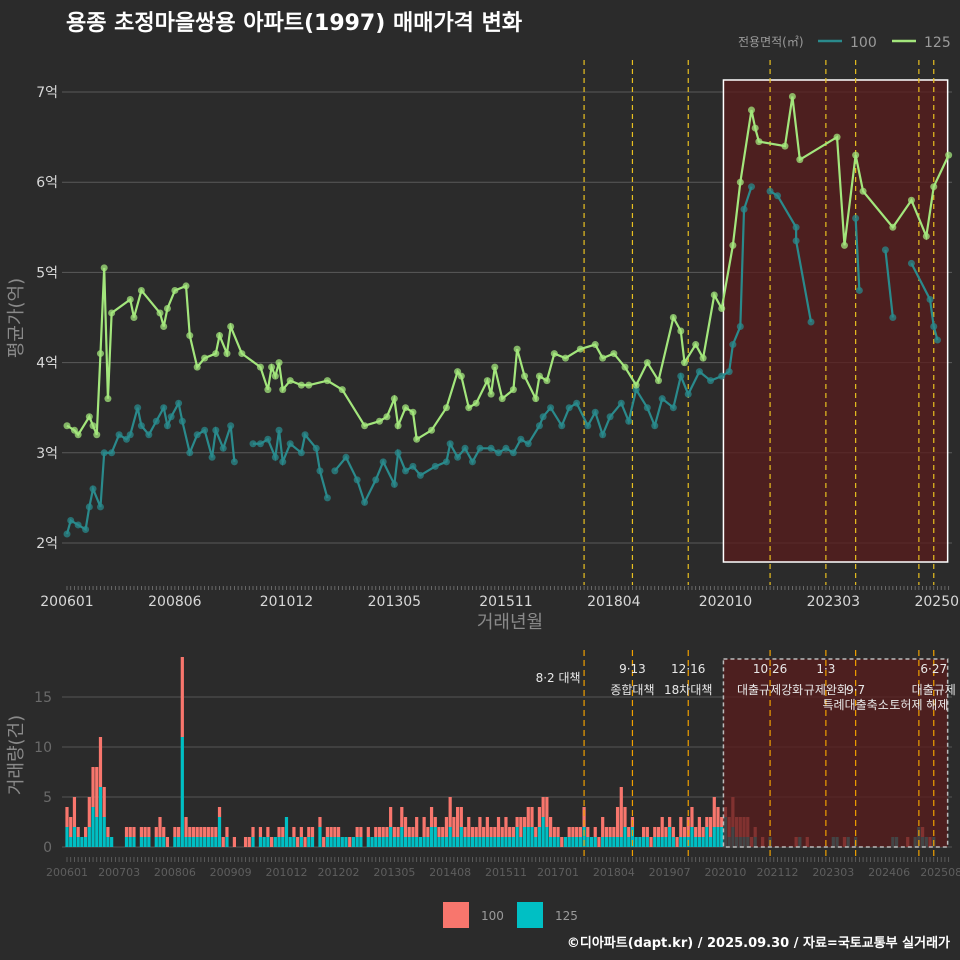  What do you see at coordinates (66, 602) in the screenshot?
I see `x-tick-label: 200601` at bounding box center [66, 602].